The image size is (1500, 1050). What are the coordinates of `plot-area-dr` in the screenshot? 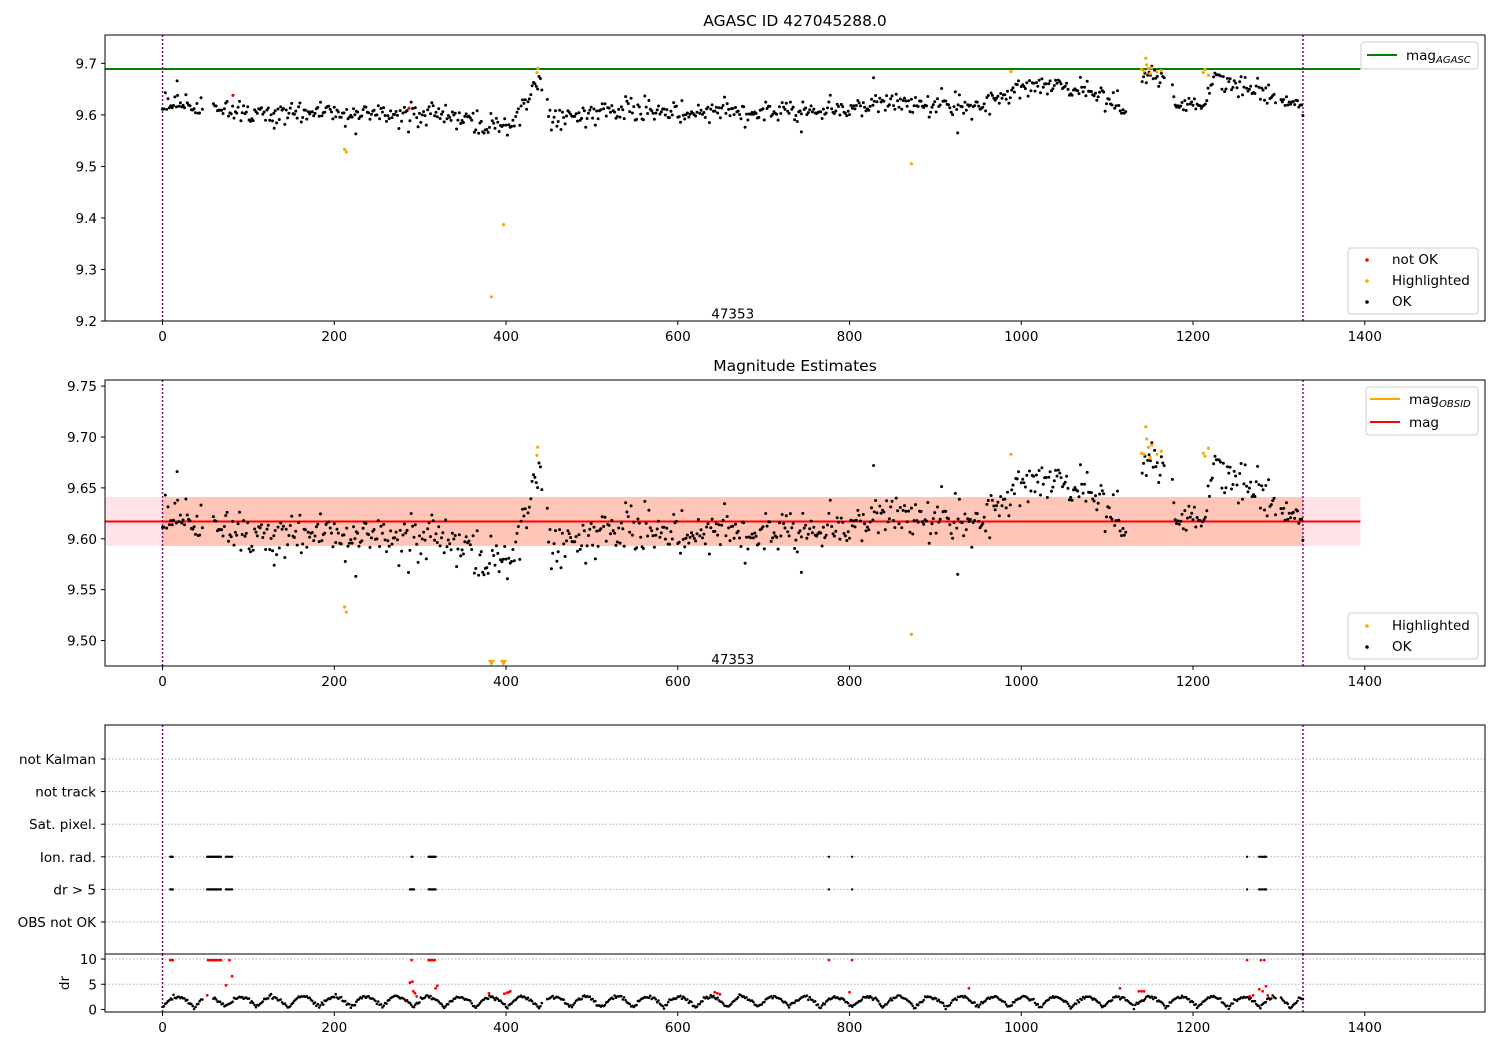 It's located at (795, 983).